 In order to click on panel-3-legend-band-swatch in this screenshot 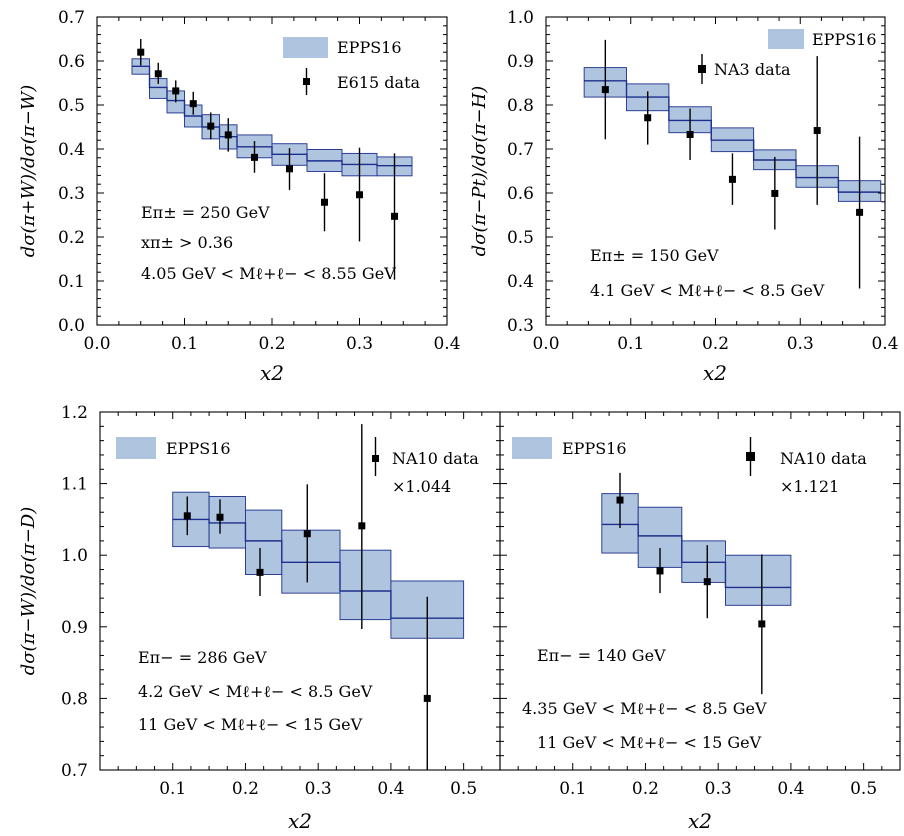, I will do `click(136, 448)`.